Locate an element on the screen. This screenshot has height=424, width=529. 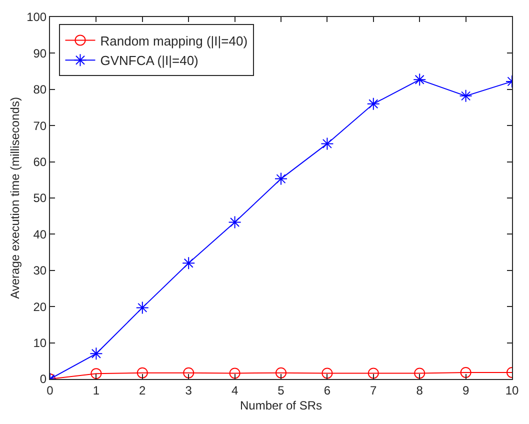
x-tick-label: 8 is located at coordinates (420, 390).